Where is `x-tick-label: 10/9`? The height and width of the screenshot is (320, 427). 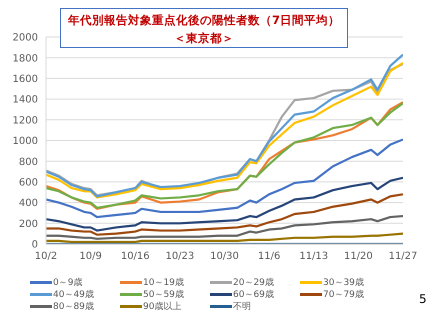 x-tick-label: 10/9 is located at coordinates (90, 256).